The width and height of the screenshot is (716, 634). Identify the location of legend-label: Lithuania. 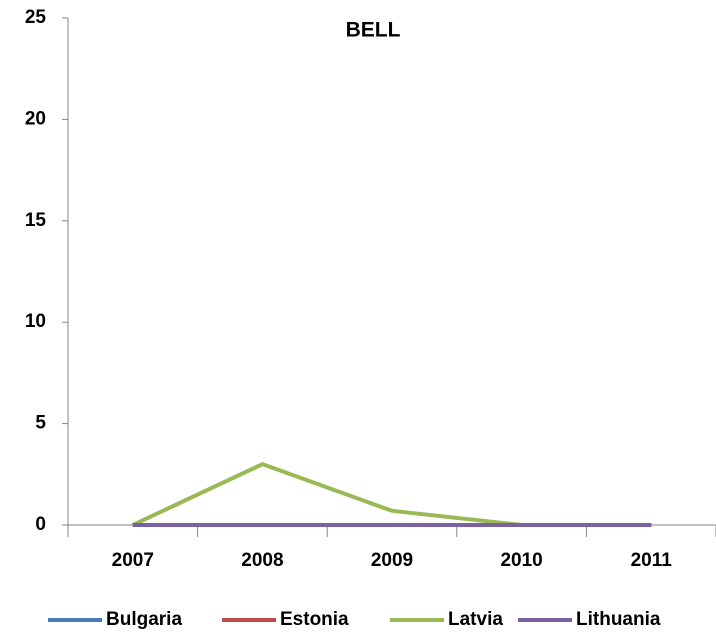
(618, 619).